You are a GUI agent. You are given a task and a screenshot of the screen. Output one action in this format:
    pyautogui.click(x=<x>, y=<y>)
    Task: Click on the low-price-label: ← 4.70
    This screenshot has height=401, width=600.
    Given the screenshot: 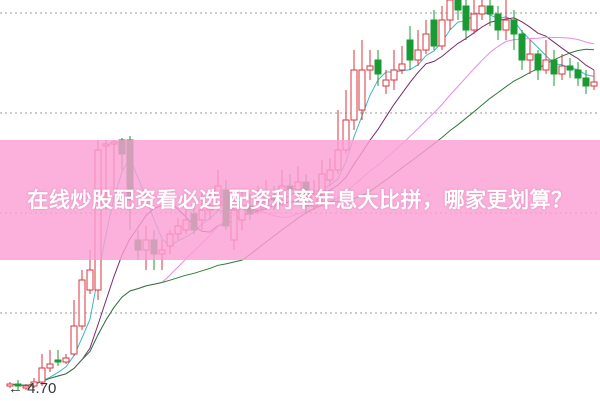 What is the action you would take?
    pyautogui.click(x=32, y=388)
    